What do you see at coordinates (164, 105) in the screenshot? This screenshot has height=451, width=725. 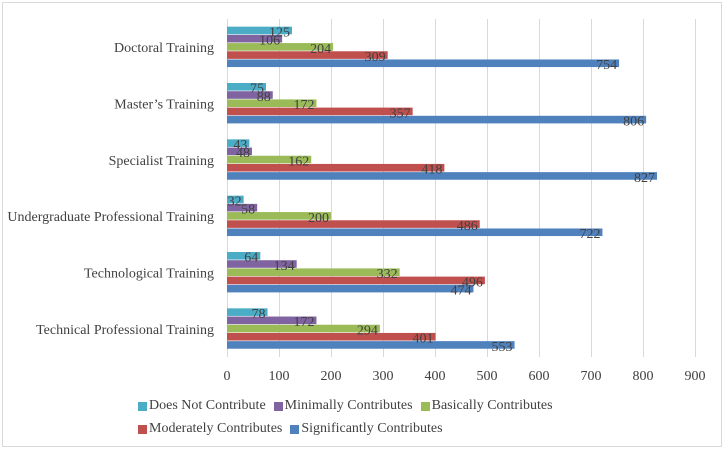 I see `category-label: Master’s Training` at bounding box center [164, 105].